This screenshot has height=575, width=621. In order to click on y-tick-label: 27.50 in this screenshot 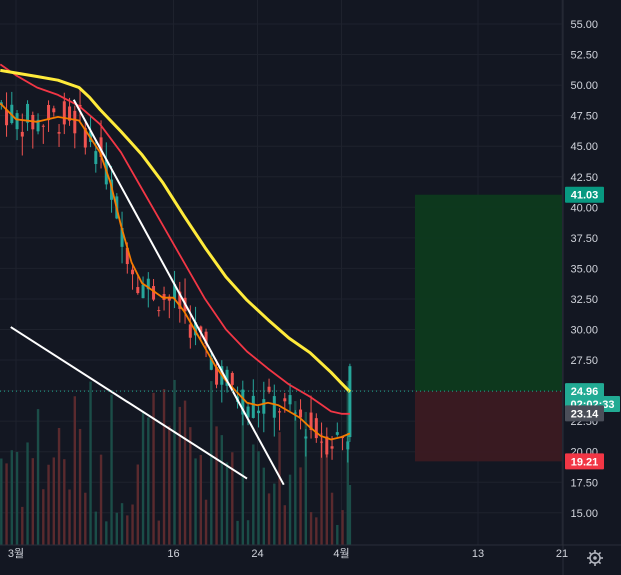, I will do `click(584, 361)`.